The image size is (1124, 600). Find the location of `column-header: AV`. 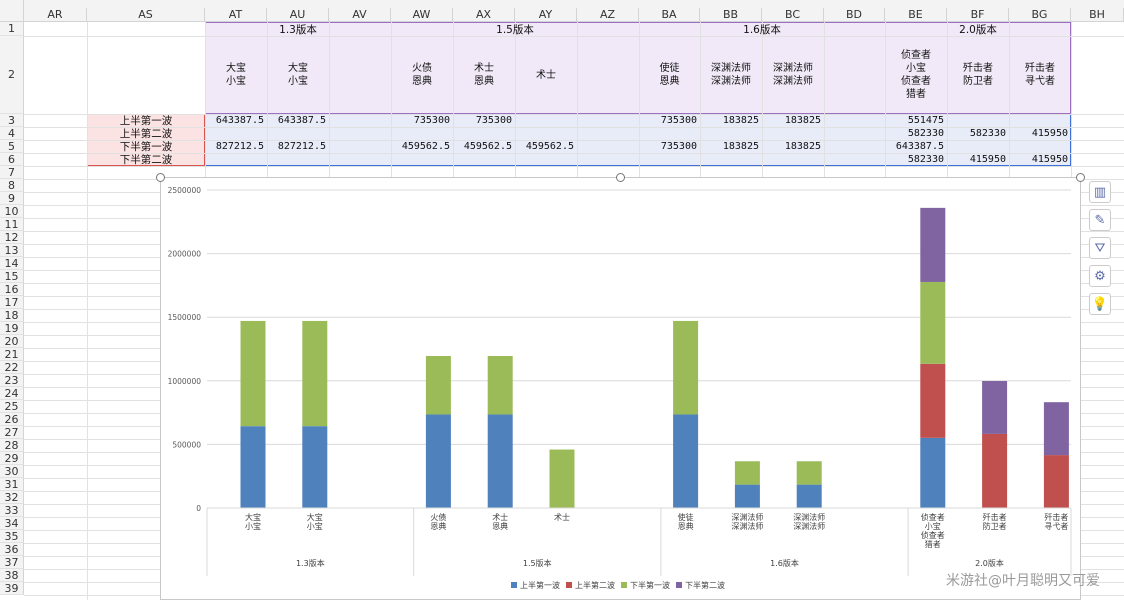

column-header: AV is located at coordinates (360, 15).